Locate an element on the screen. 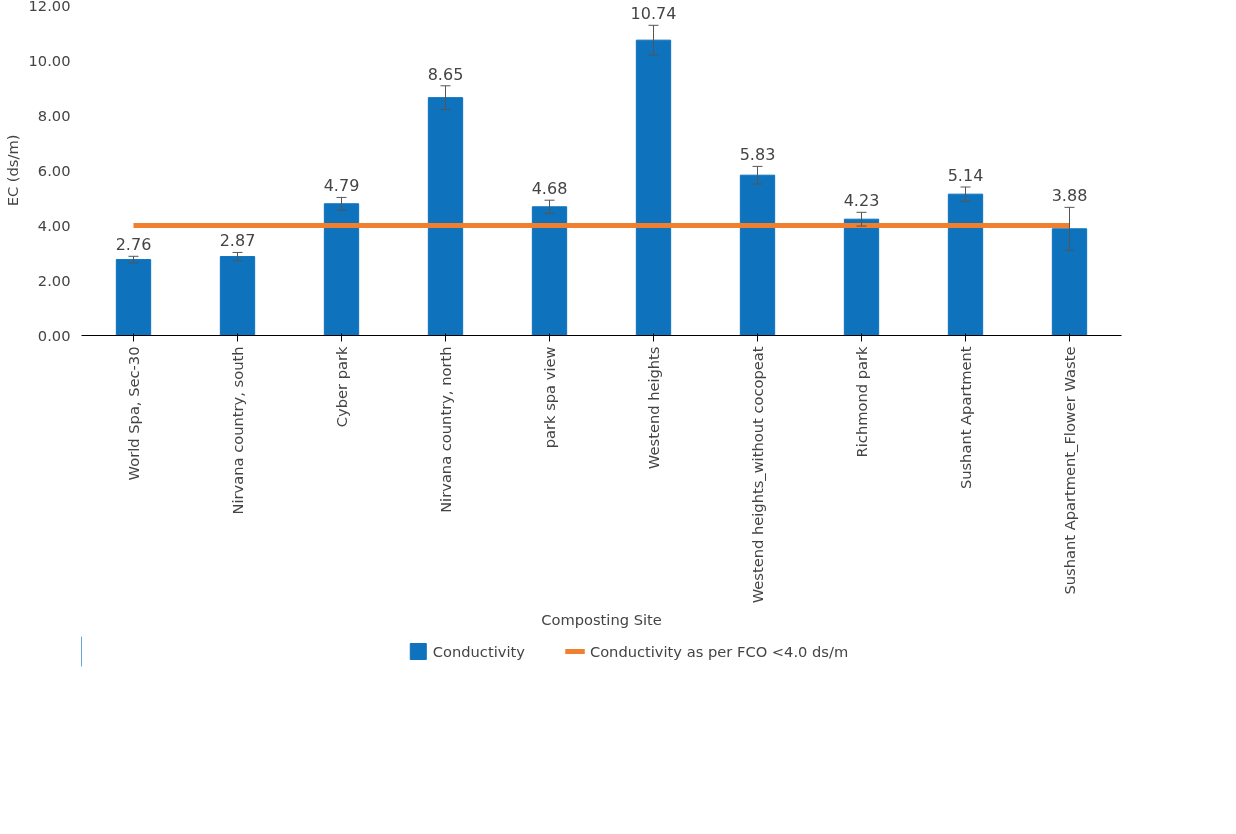  data-label: 2.87 is located at coordinates (237, 241).